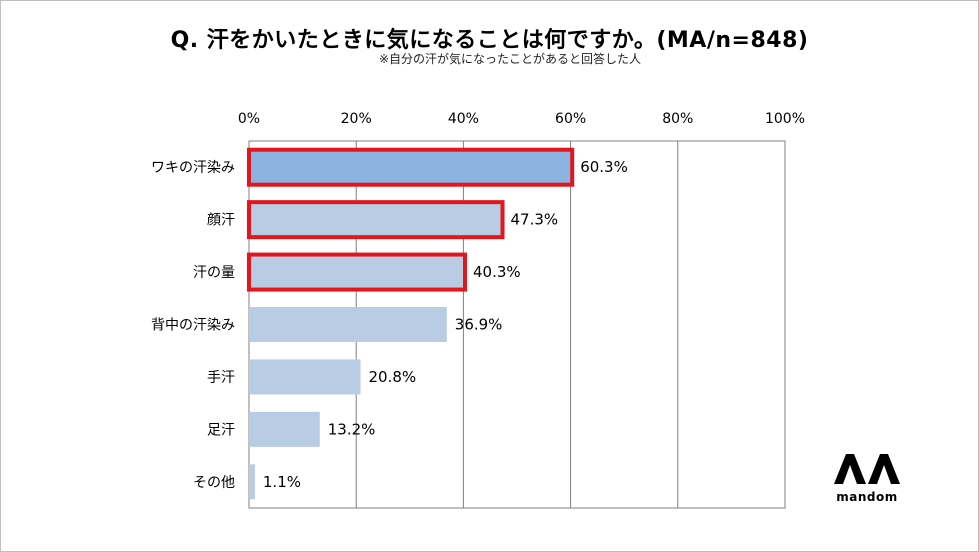 The image size is (979, 552). Describe the element at coordinates (677, 119) in the screenshot. I see `x-tick-label: 80%` at that location.